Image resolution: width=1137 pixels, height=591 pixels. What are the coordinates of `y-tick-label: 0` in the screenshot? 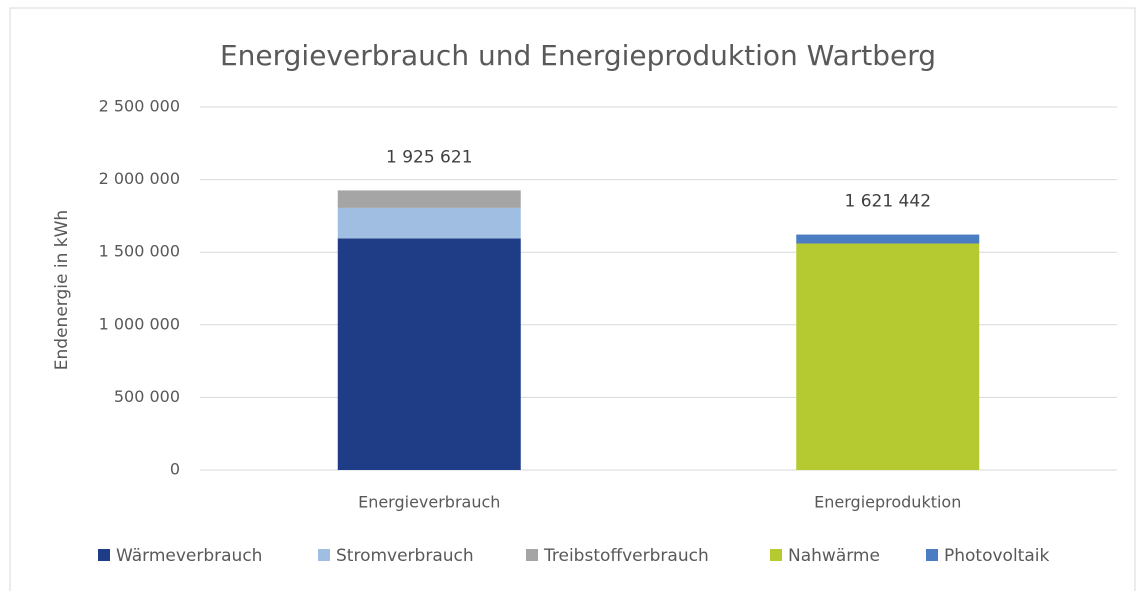 It's located at (175, 469).